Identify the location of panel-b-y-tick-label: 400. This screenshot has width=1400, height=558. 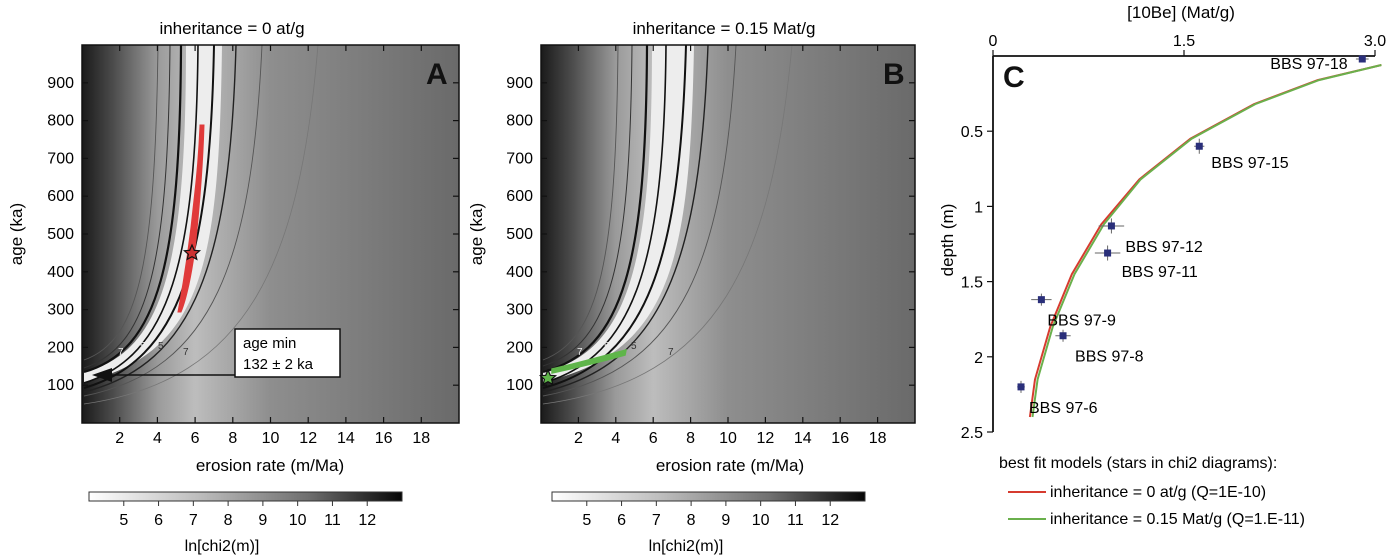
(519, 272).